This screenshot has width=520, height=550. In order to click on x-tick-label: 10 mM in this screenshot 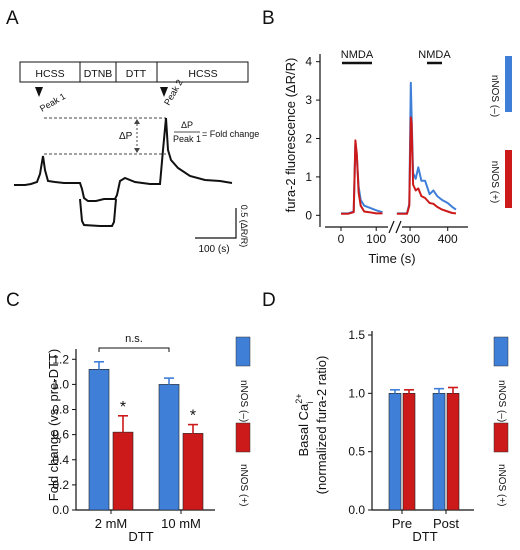, I will do `click(181, 523)`.